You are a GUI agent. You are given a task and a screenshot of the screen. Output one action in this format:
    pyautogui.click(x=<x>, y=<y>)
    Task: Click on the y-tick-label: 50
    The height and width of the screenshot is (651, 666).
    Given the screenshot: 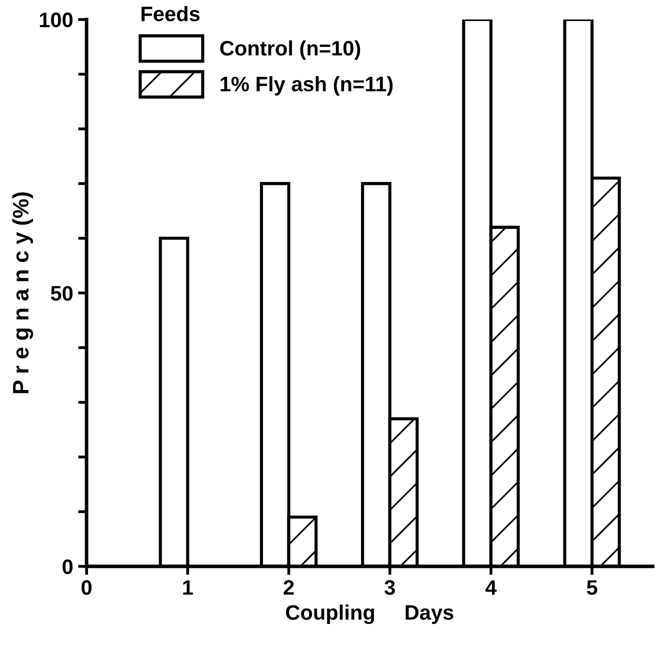 What is the action you would take?
    pyautogui.click(x=61, y=293)
    